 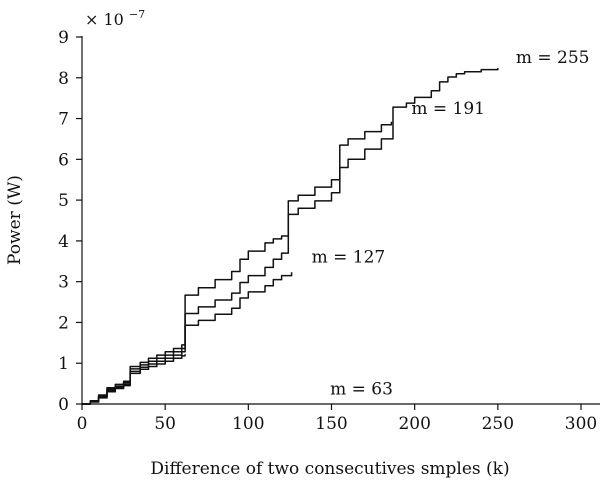 I want to click on y-axis-ticks: 0 1 2 3 4 5 6 7 8 9, so click(x=70, y=221).